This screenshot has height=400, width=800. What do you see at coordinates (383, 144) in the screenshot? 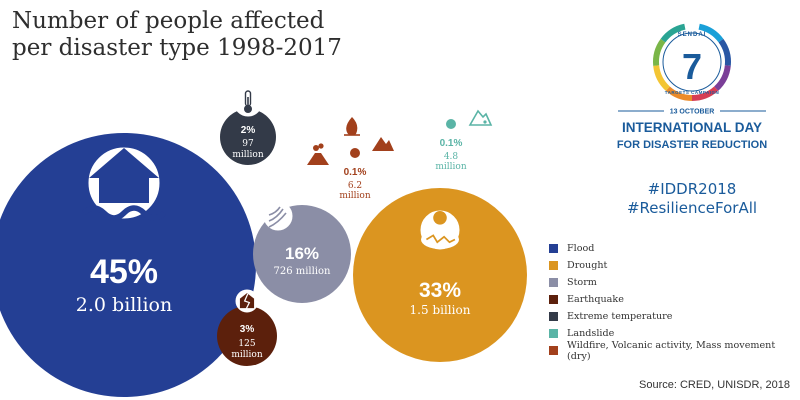
I see `mountain-shape` at bounding box center [383, 144].